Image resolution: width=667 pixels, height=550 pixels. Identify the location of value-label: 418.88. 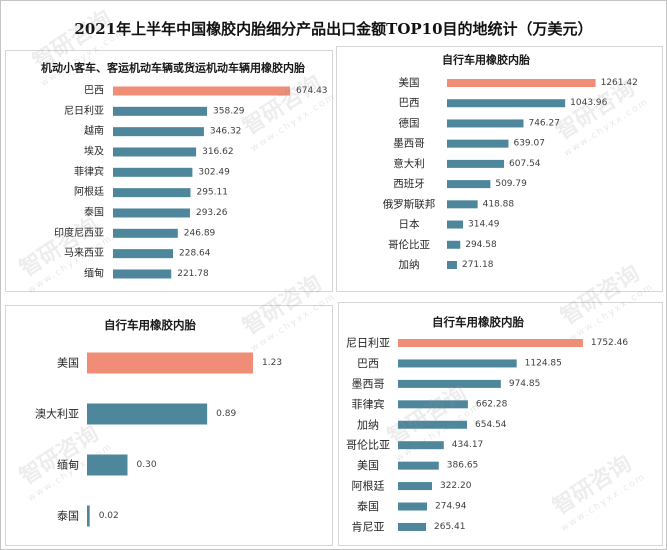
(499, 204).